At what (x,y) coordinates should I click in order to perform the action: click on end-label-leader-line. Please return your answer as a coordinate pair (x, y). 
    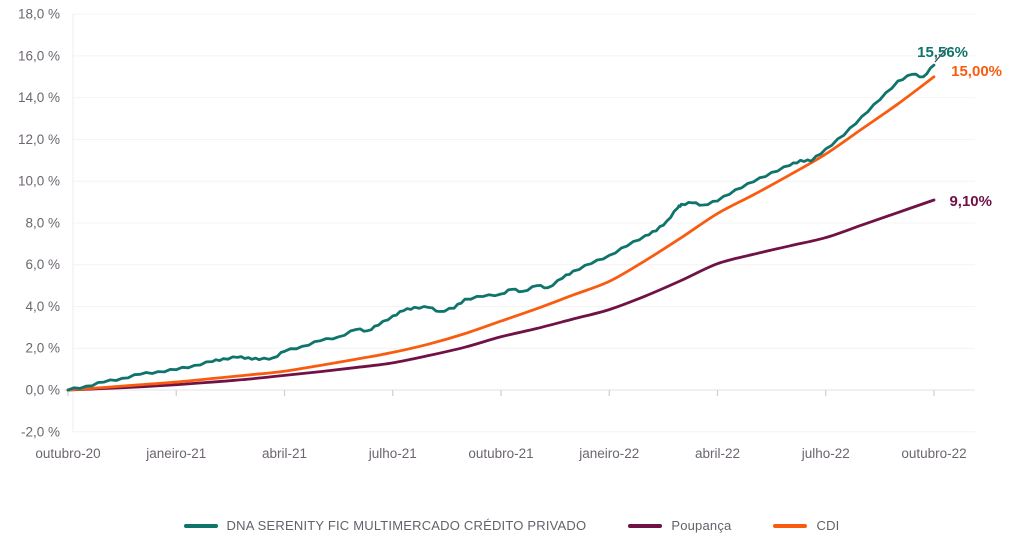
    Looking at the image, I should click on (941, 55).